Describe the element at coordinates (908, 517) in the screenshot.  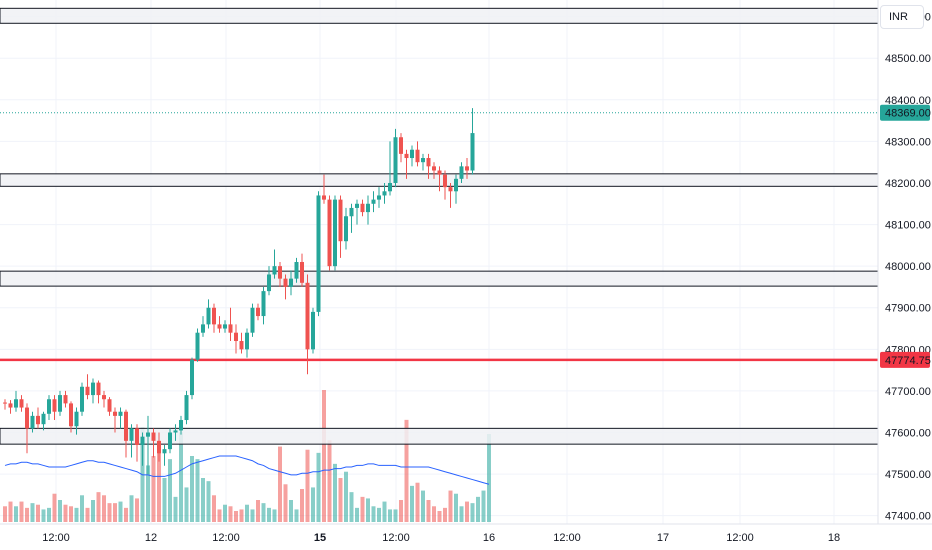
I see `price-tick-label: 47400.00` at that location.